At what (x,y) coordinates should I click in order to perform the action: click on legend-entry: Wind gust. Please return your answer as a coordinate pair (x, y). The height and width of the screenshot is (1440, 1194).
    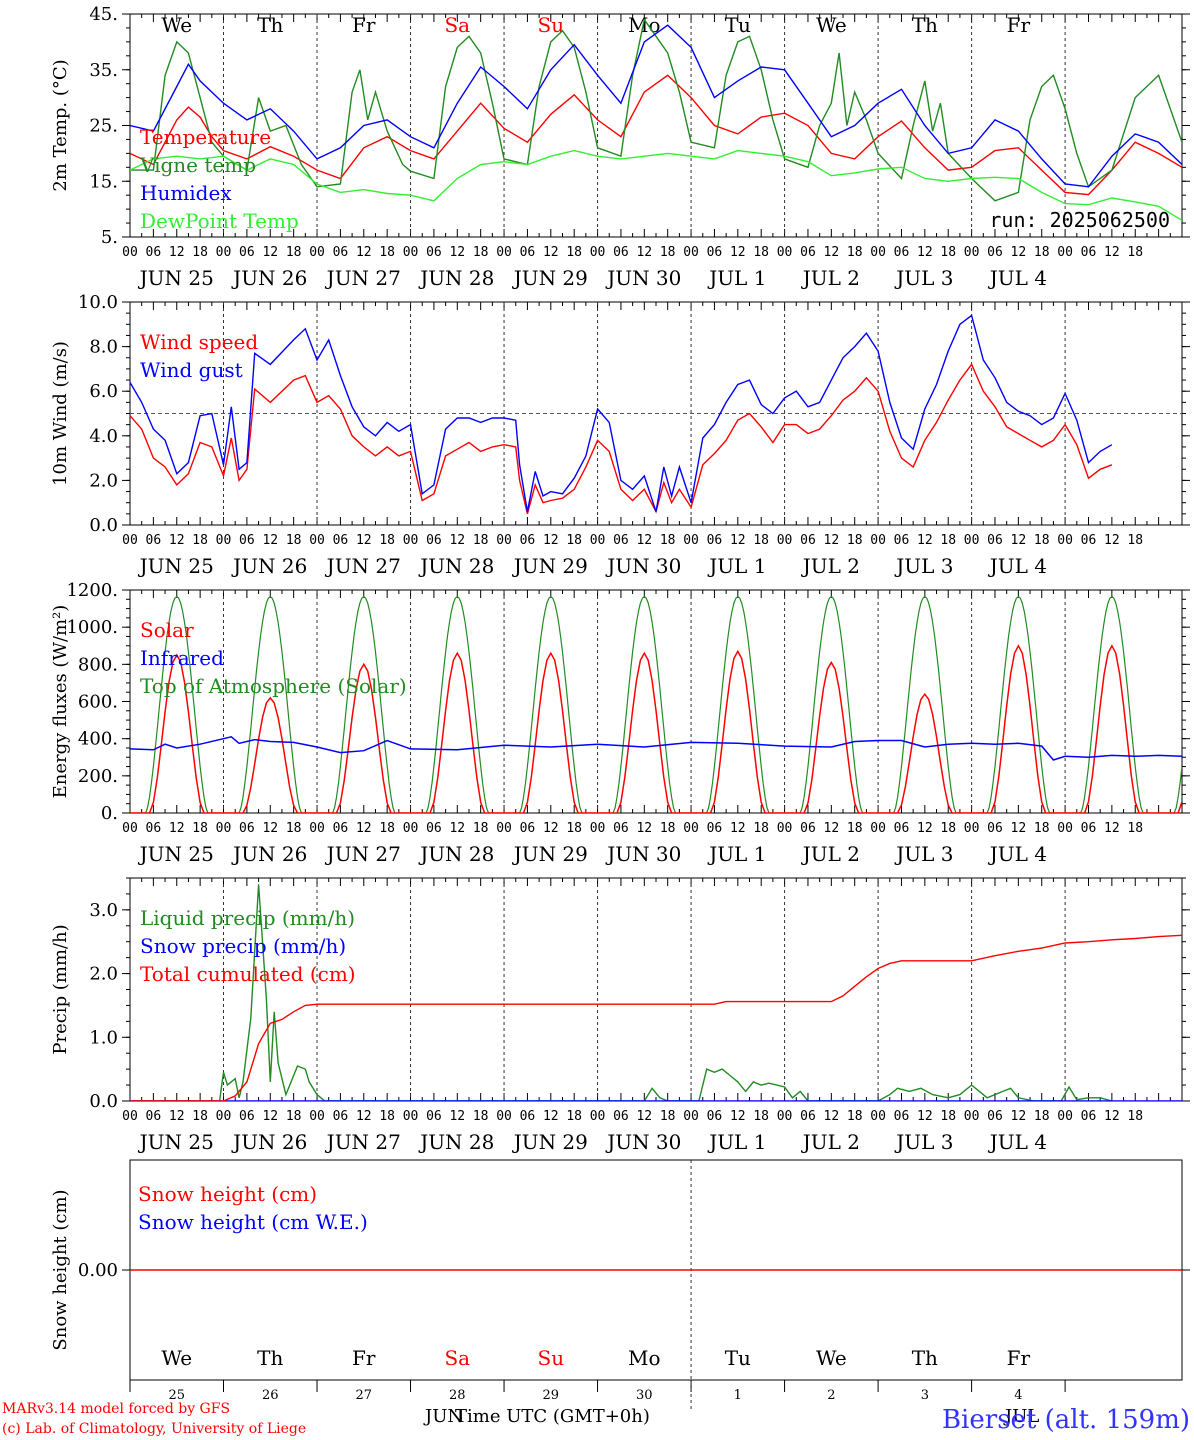
    Looking at the image, I should click on (191, 370).